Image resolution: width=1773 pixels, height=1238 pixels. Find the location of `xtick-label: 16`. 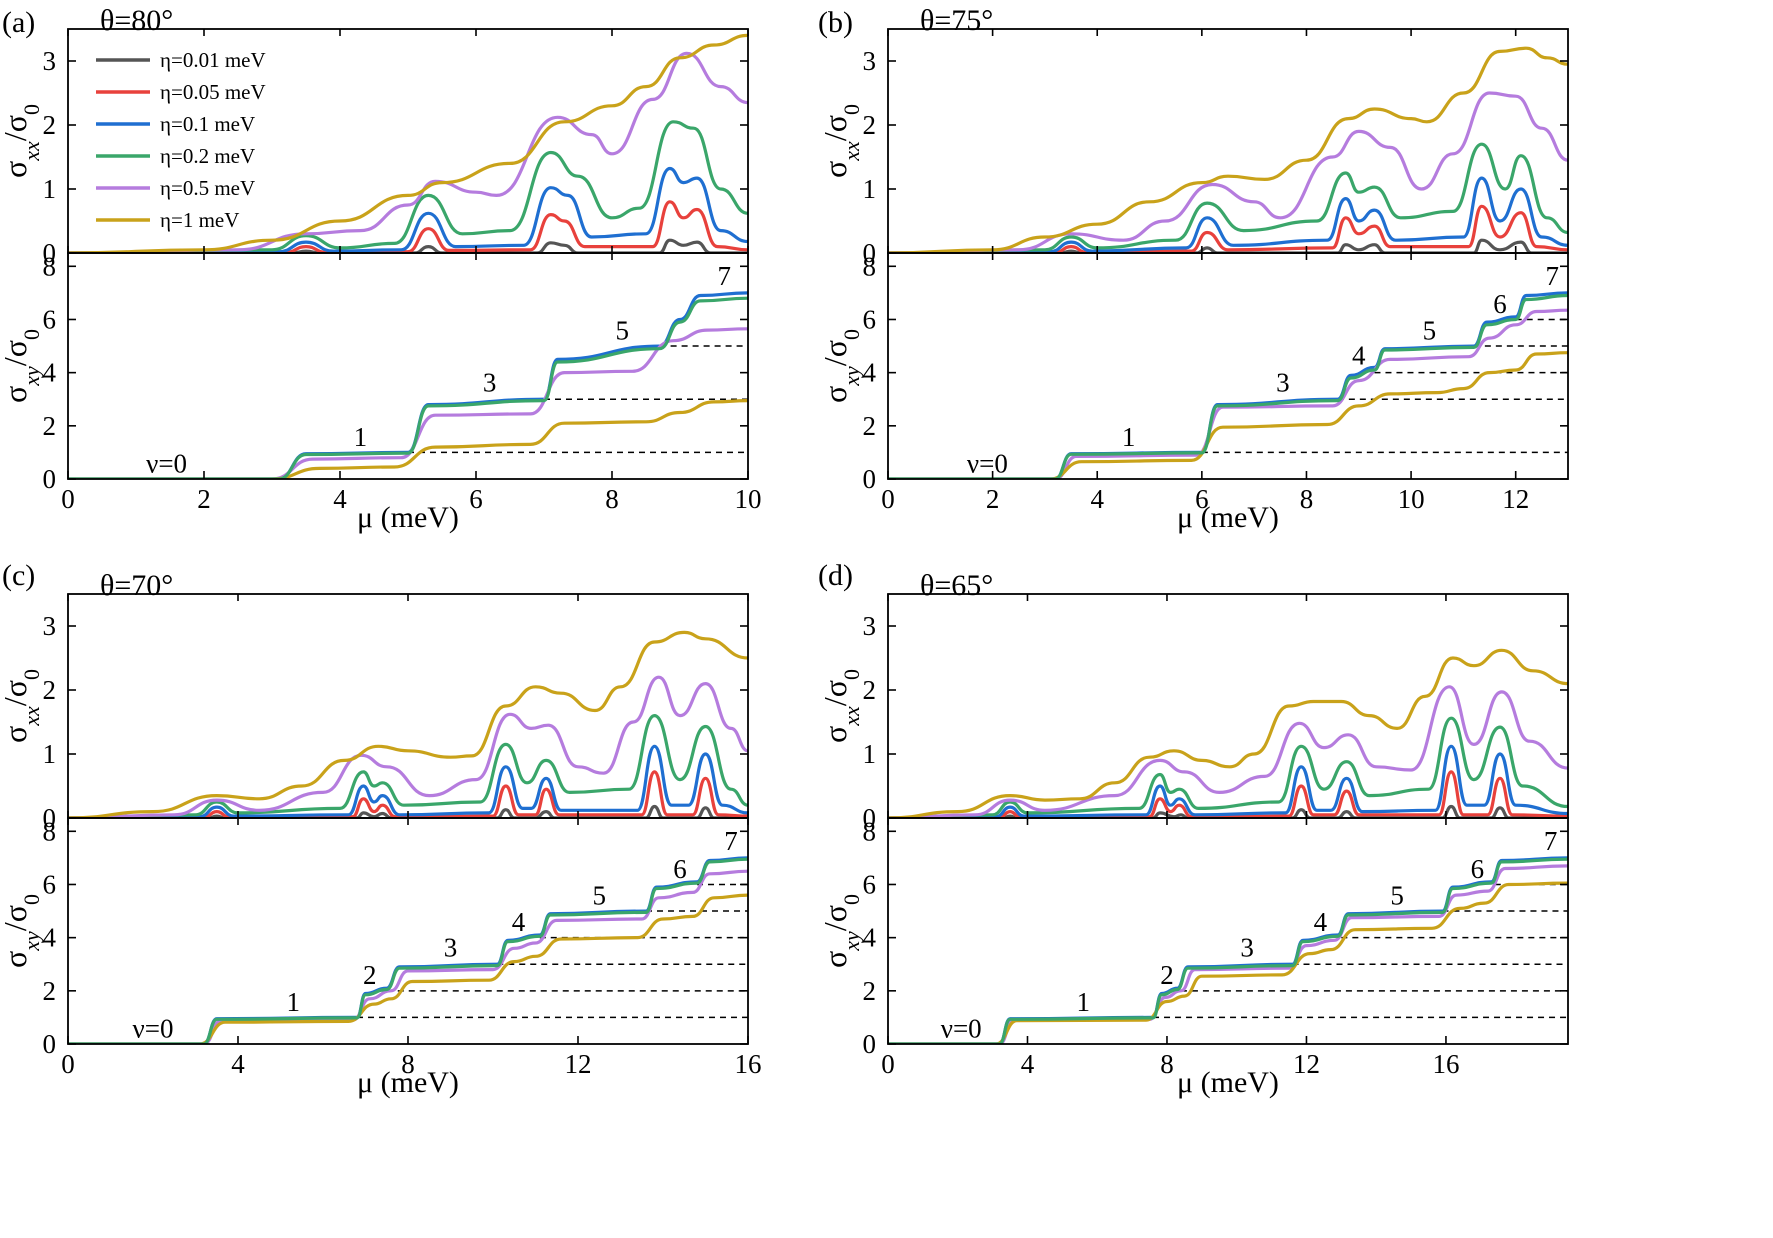

xtick-label: 16 is located at coordinates (1445, 1064).